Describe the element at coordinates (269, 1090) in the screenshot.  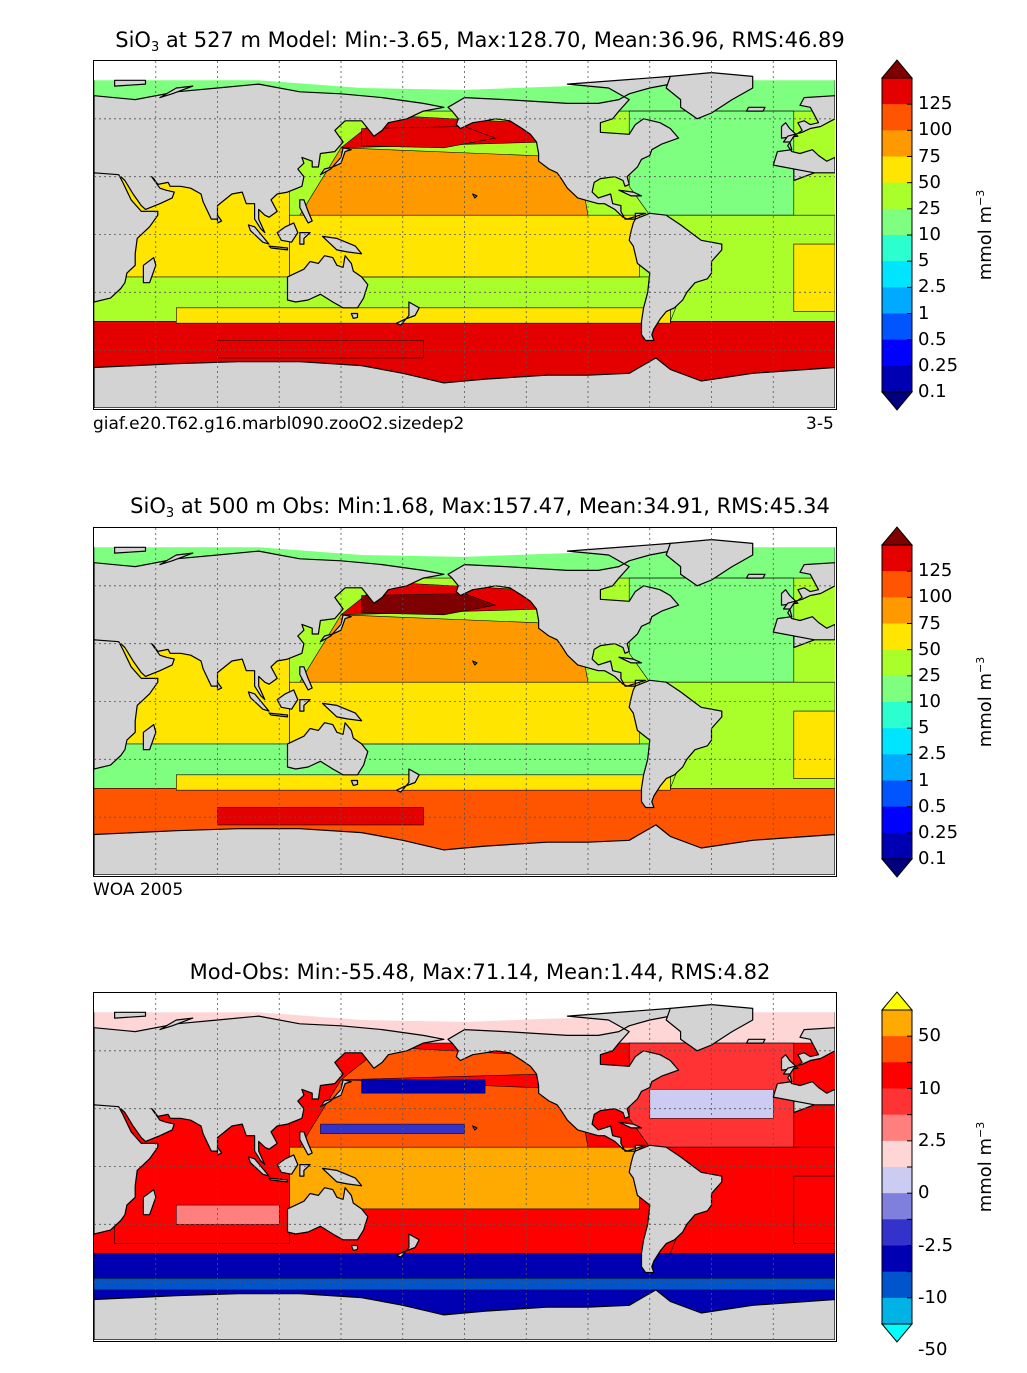
I see `land-eurasia` at that location.